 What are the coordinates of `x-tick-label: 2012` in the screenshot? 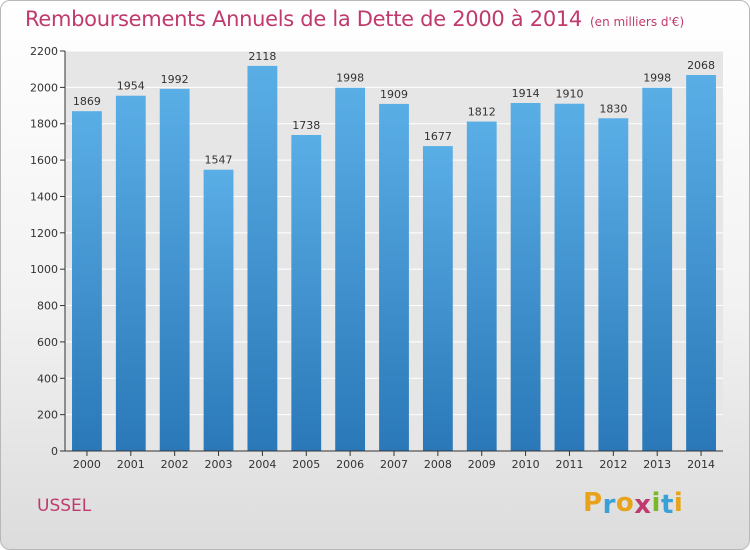 It's located at (613, 464).